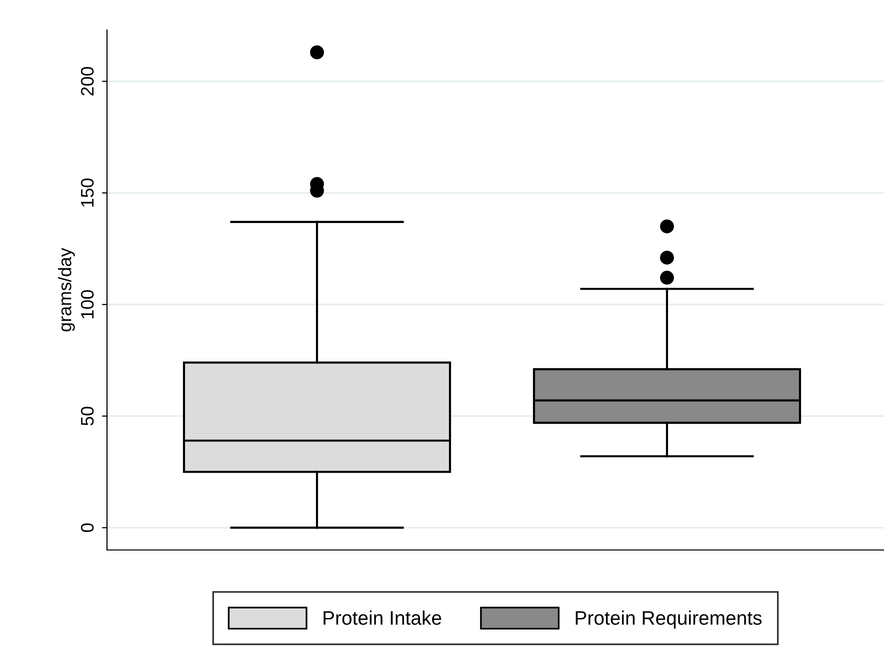 The image size is (884, 647). Describe the element at coordinates (66, 290) in the screenshot. I see `y-axis-title: grams/day` at that location.